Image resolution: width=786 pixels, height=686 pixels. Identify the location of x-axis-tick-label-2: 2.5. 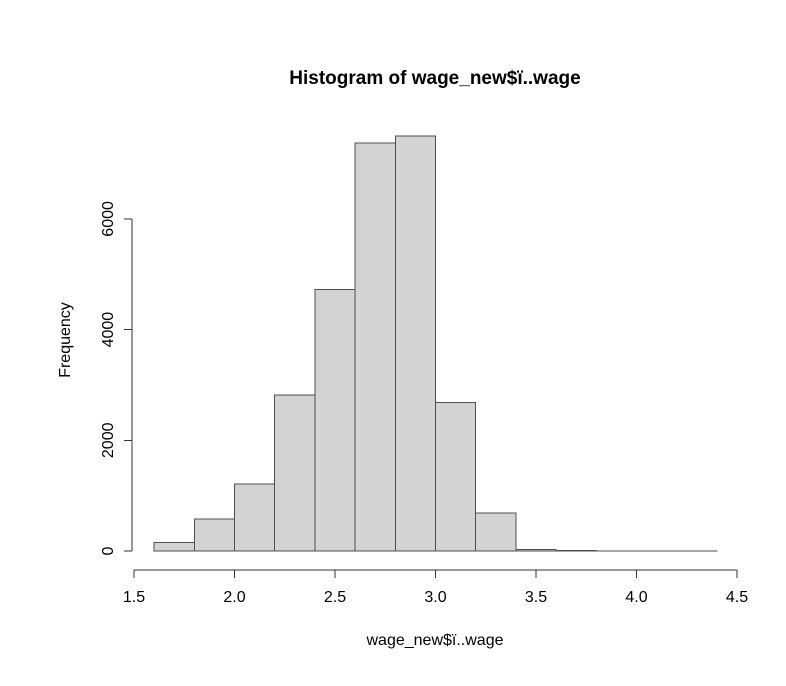
(335, 597).